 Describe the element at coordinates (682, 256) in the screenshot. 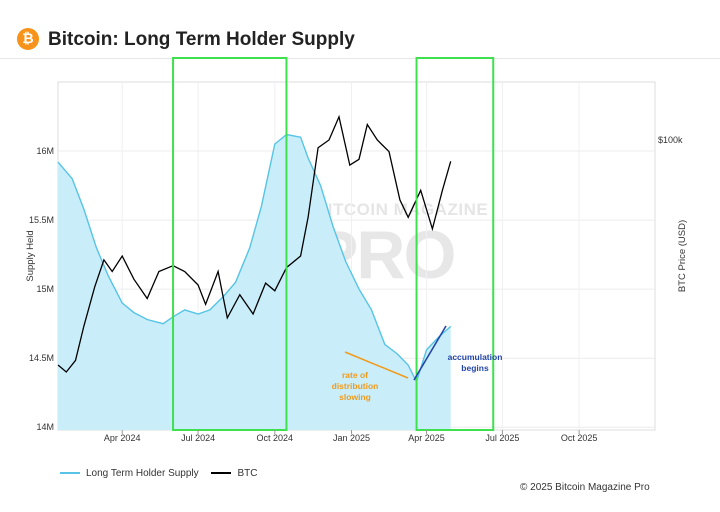

I see `y2-axis-title: BTC Price (USD)` at that location.